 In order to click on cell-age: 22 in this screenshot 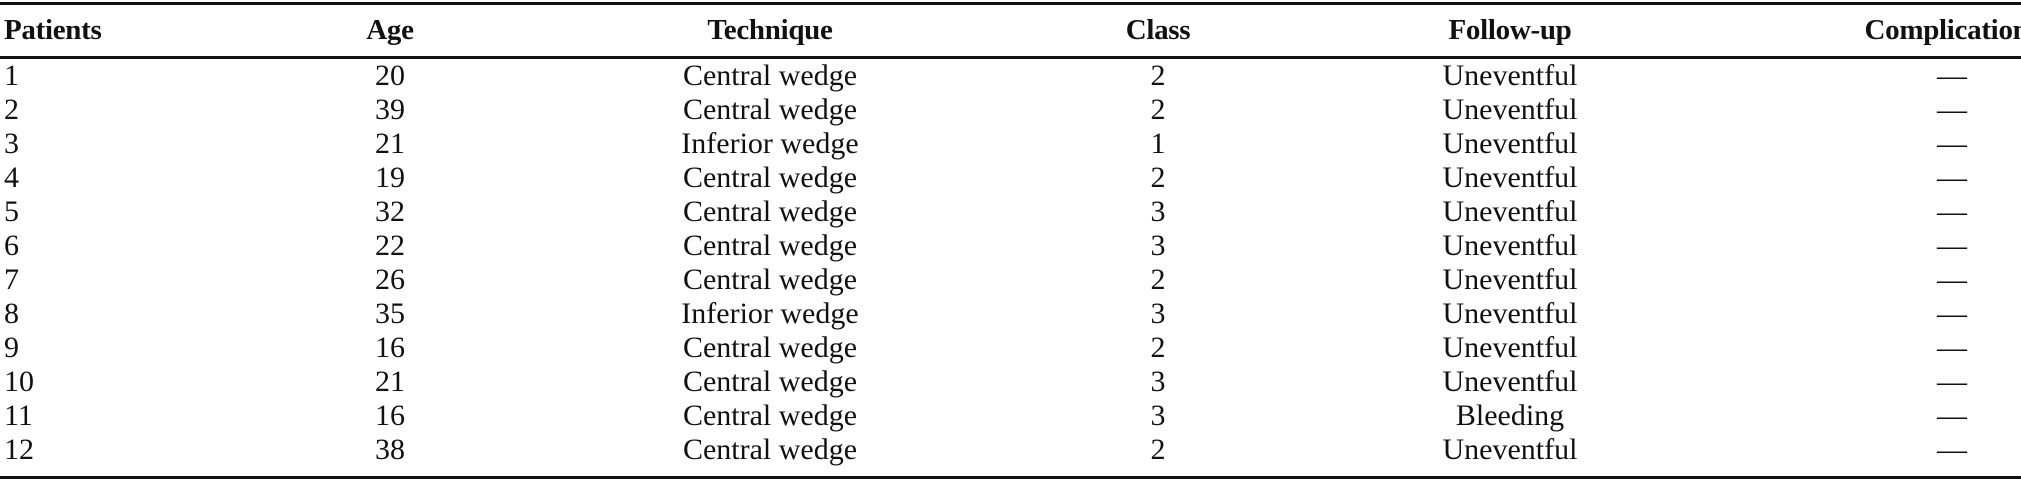, I will do `click(390, 245)`.